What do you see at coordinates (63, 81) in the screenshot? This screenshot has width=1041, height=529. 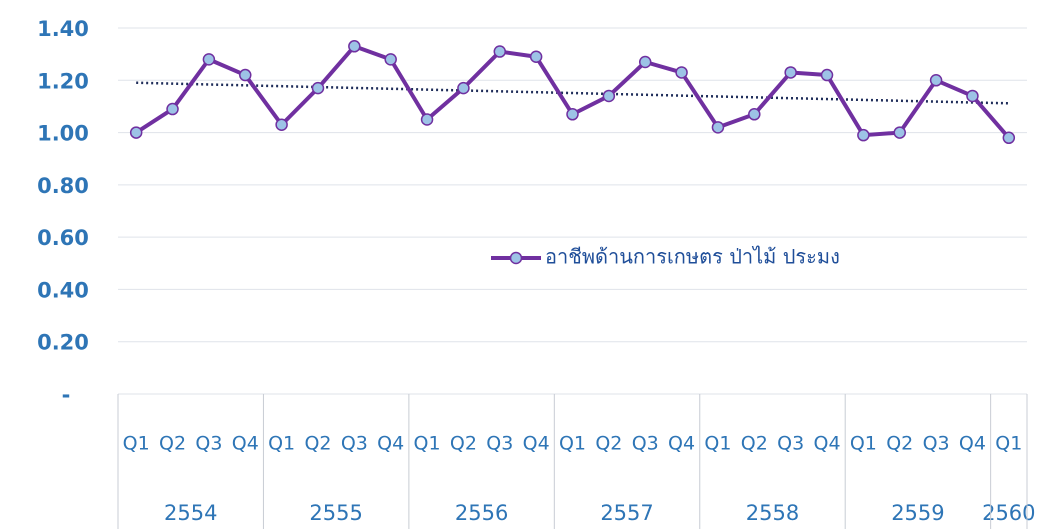 I see `y-tick-label: 1.20` at bounding box center [63, 81].